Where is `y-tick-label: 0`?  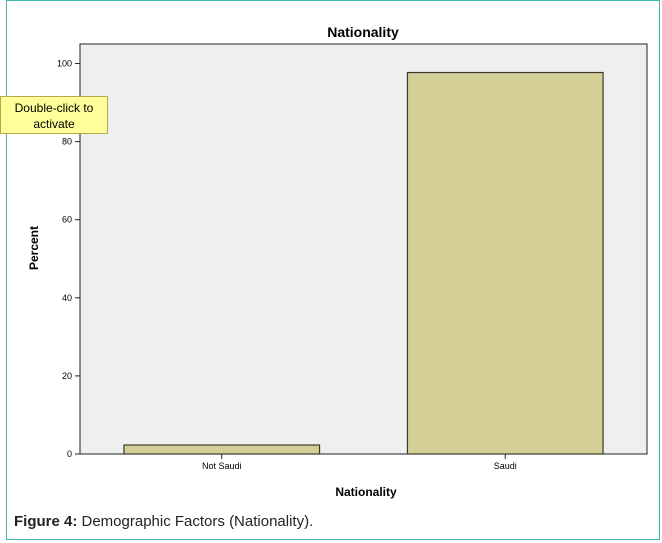
y-tick-label: 0 is located at coordinates (69, 454).